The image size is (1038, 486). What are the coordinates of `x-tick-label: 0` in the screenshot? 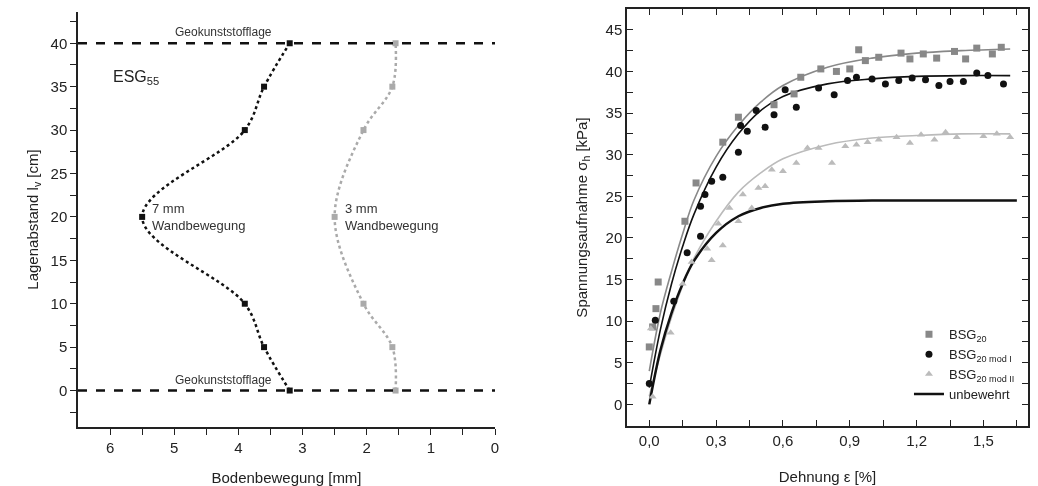 It's located at (495, 447).